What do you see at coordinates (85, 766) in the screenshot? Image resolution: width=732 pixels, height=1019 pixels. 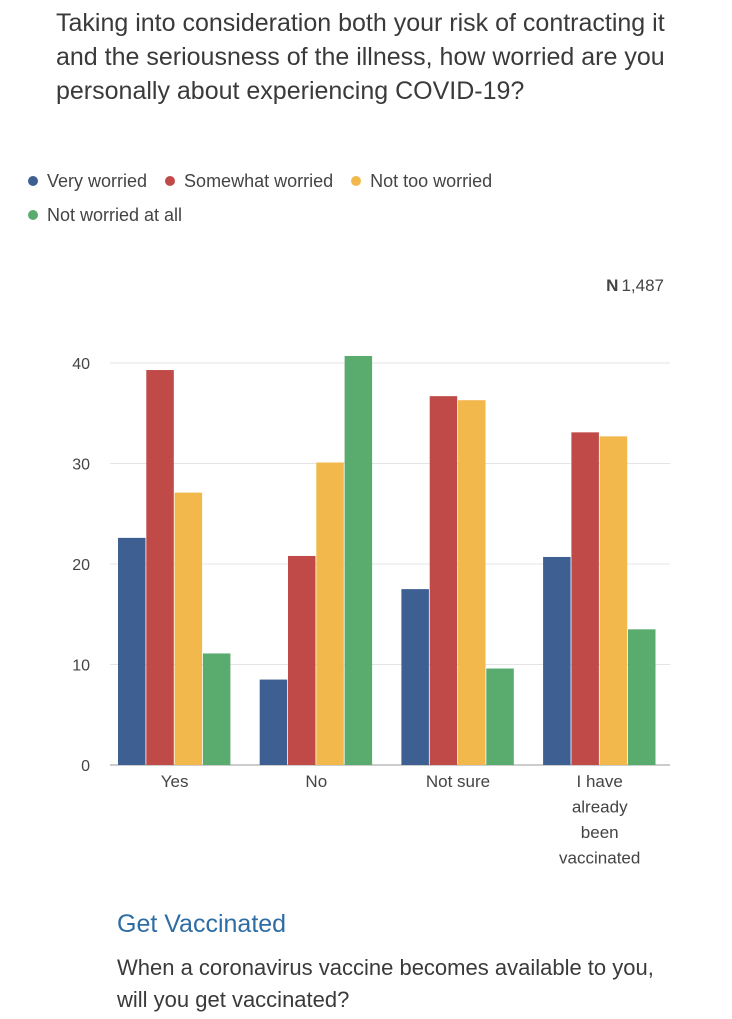 I see `y-tick-label: 0` at bounding box center [85, 766].